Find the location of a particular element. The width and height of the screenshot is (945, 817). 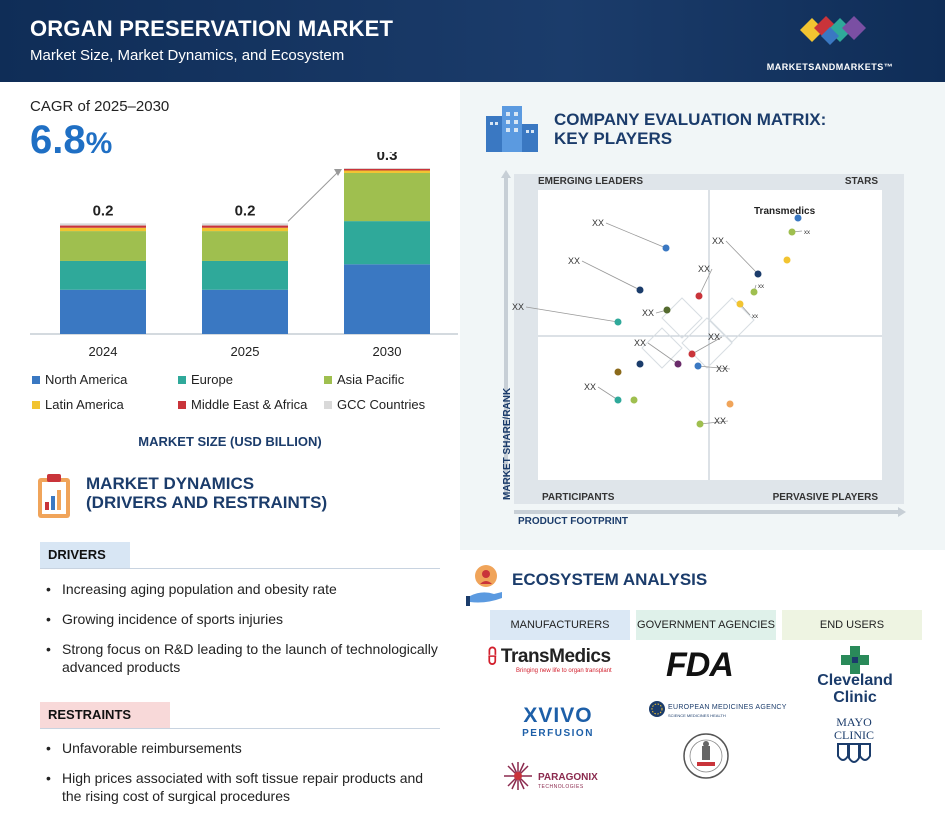

quadrant-emerging-leaders: EMERGING LEADERS is located at coordinates (590, 181).